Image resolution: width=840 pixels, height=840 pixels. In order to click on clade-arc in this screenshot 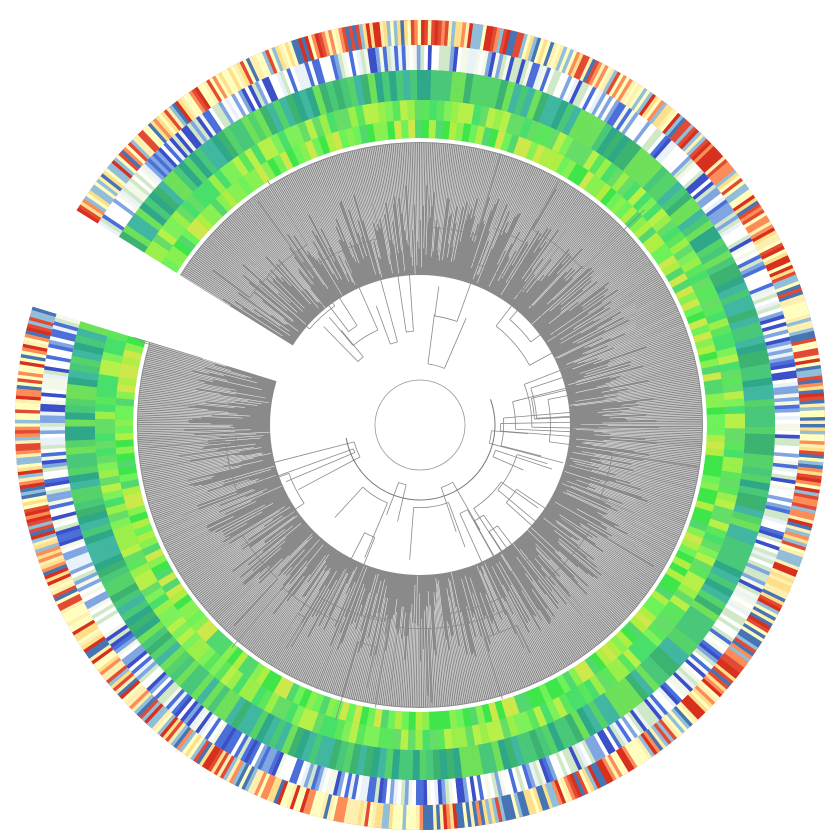, I will do `click(354, 450)`.